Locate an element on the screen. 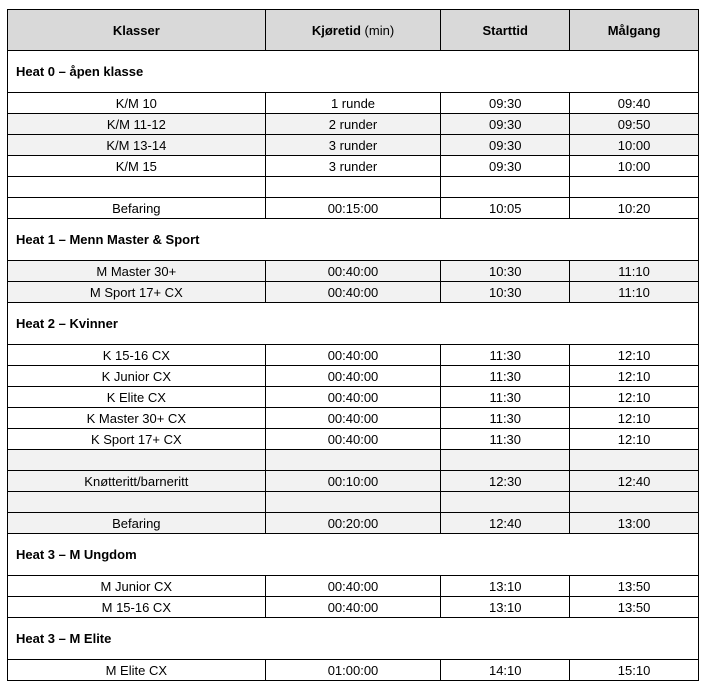 This screenshot has height=691, width=708. heat-section-row: Heat 1 – Menn Master & Sport is located at coordinates (353, 239).